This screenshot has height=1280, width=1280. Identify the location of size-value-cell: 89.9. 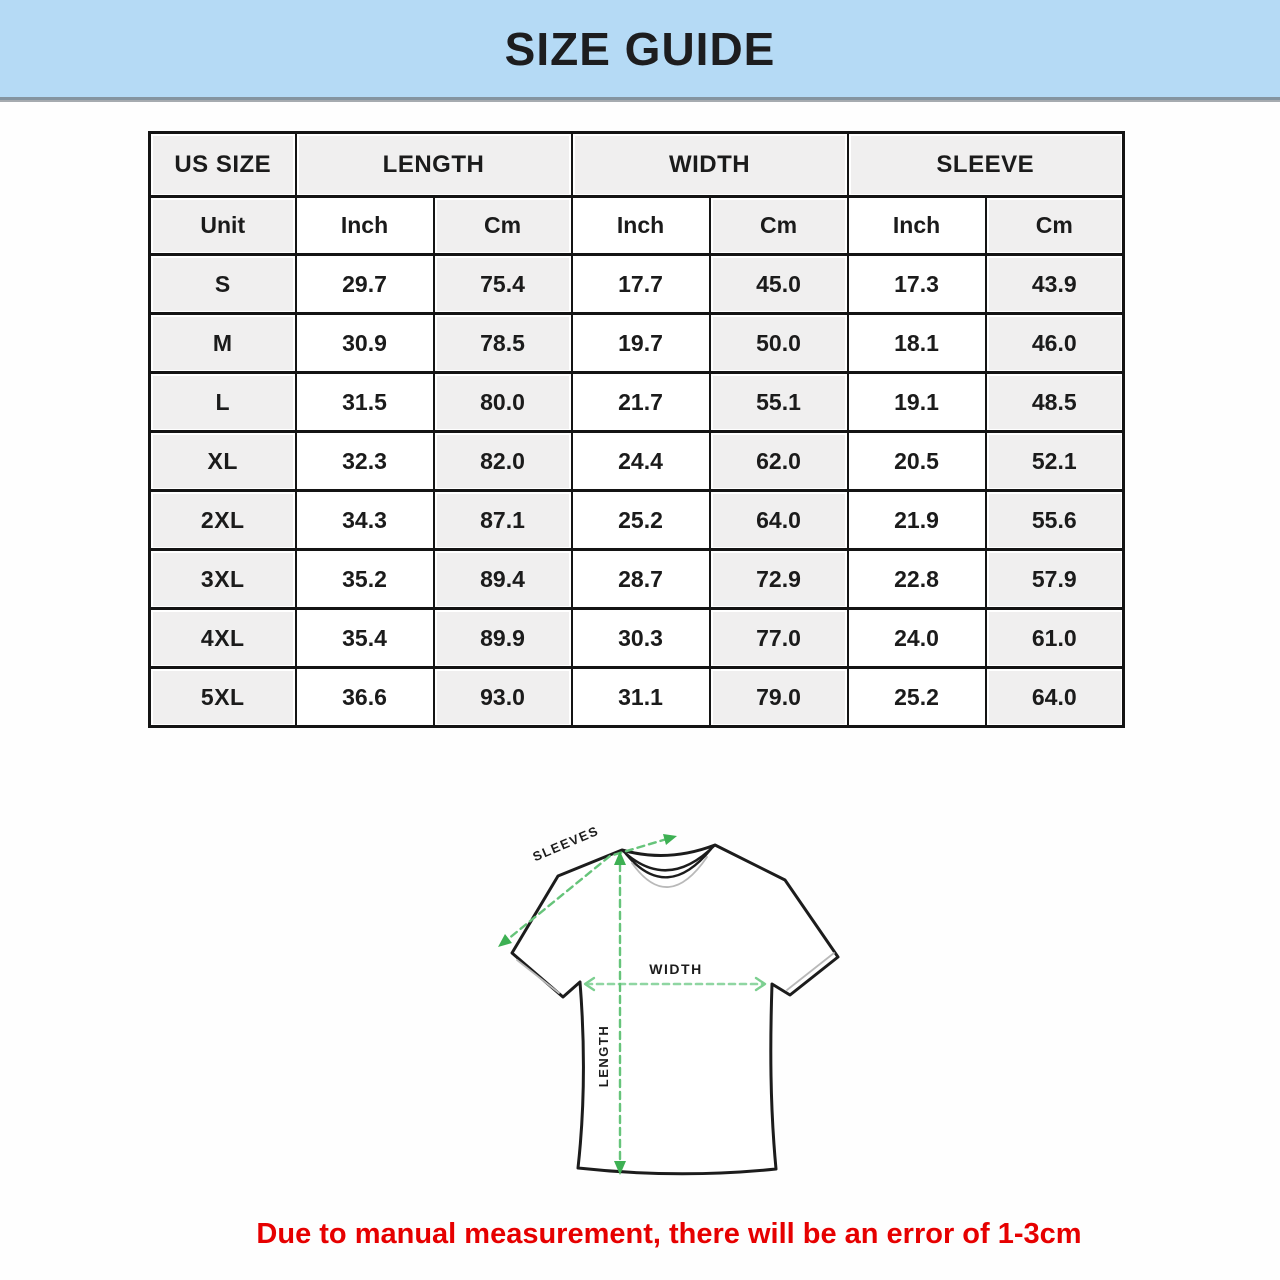
(502, 638).